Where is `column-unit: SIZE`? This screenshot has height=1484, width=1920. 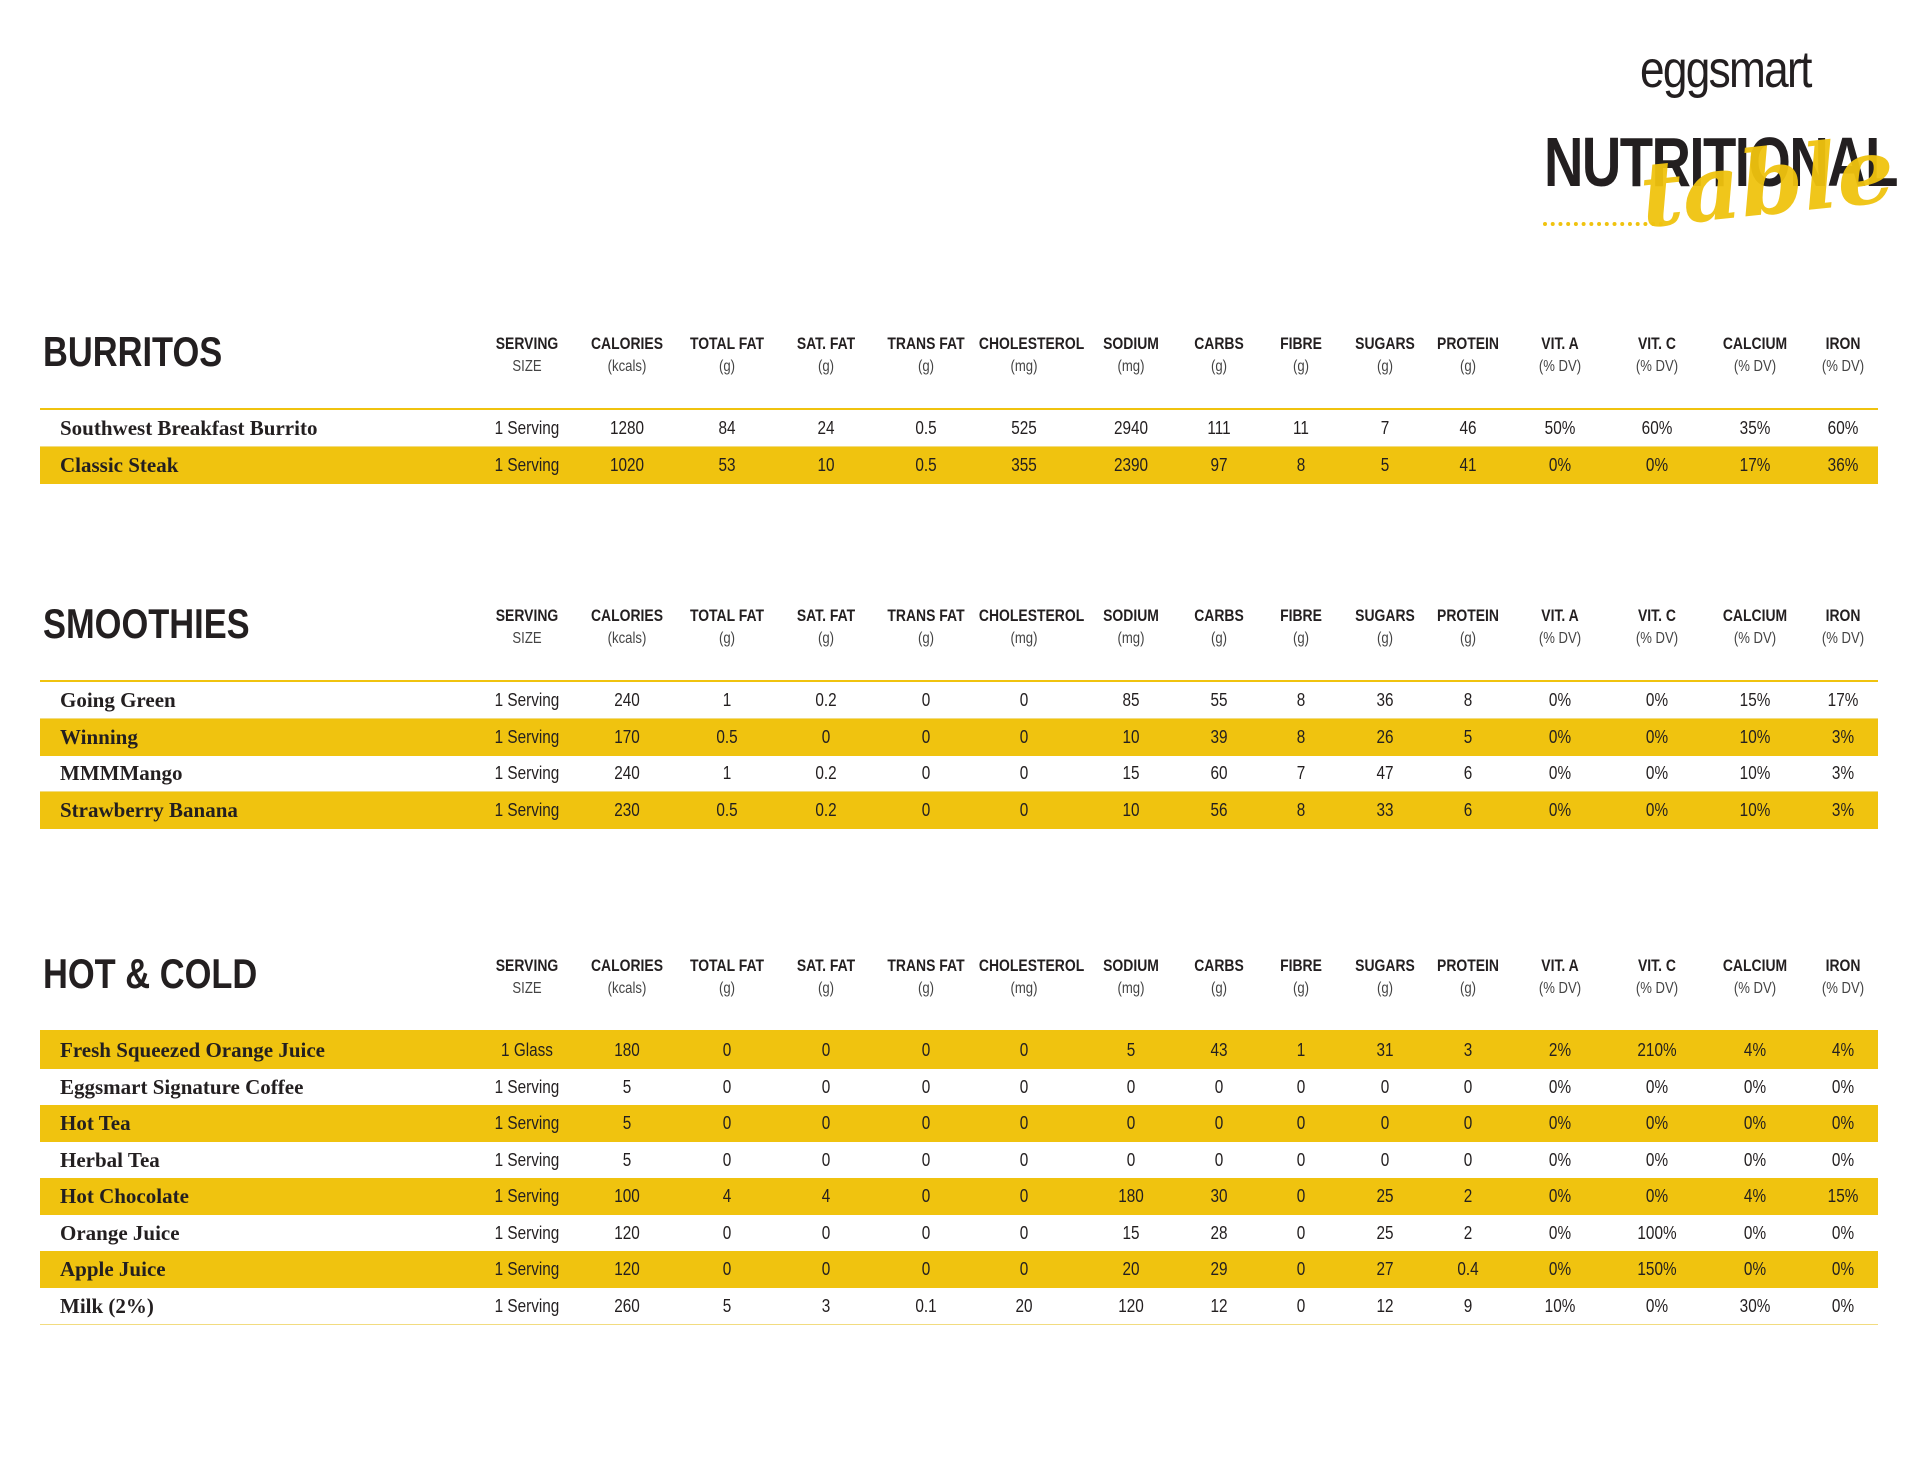 column-unit: SIZE is located at coordinates (527, 638).